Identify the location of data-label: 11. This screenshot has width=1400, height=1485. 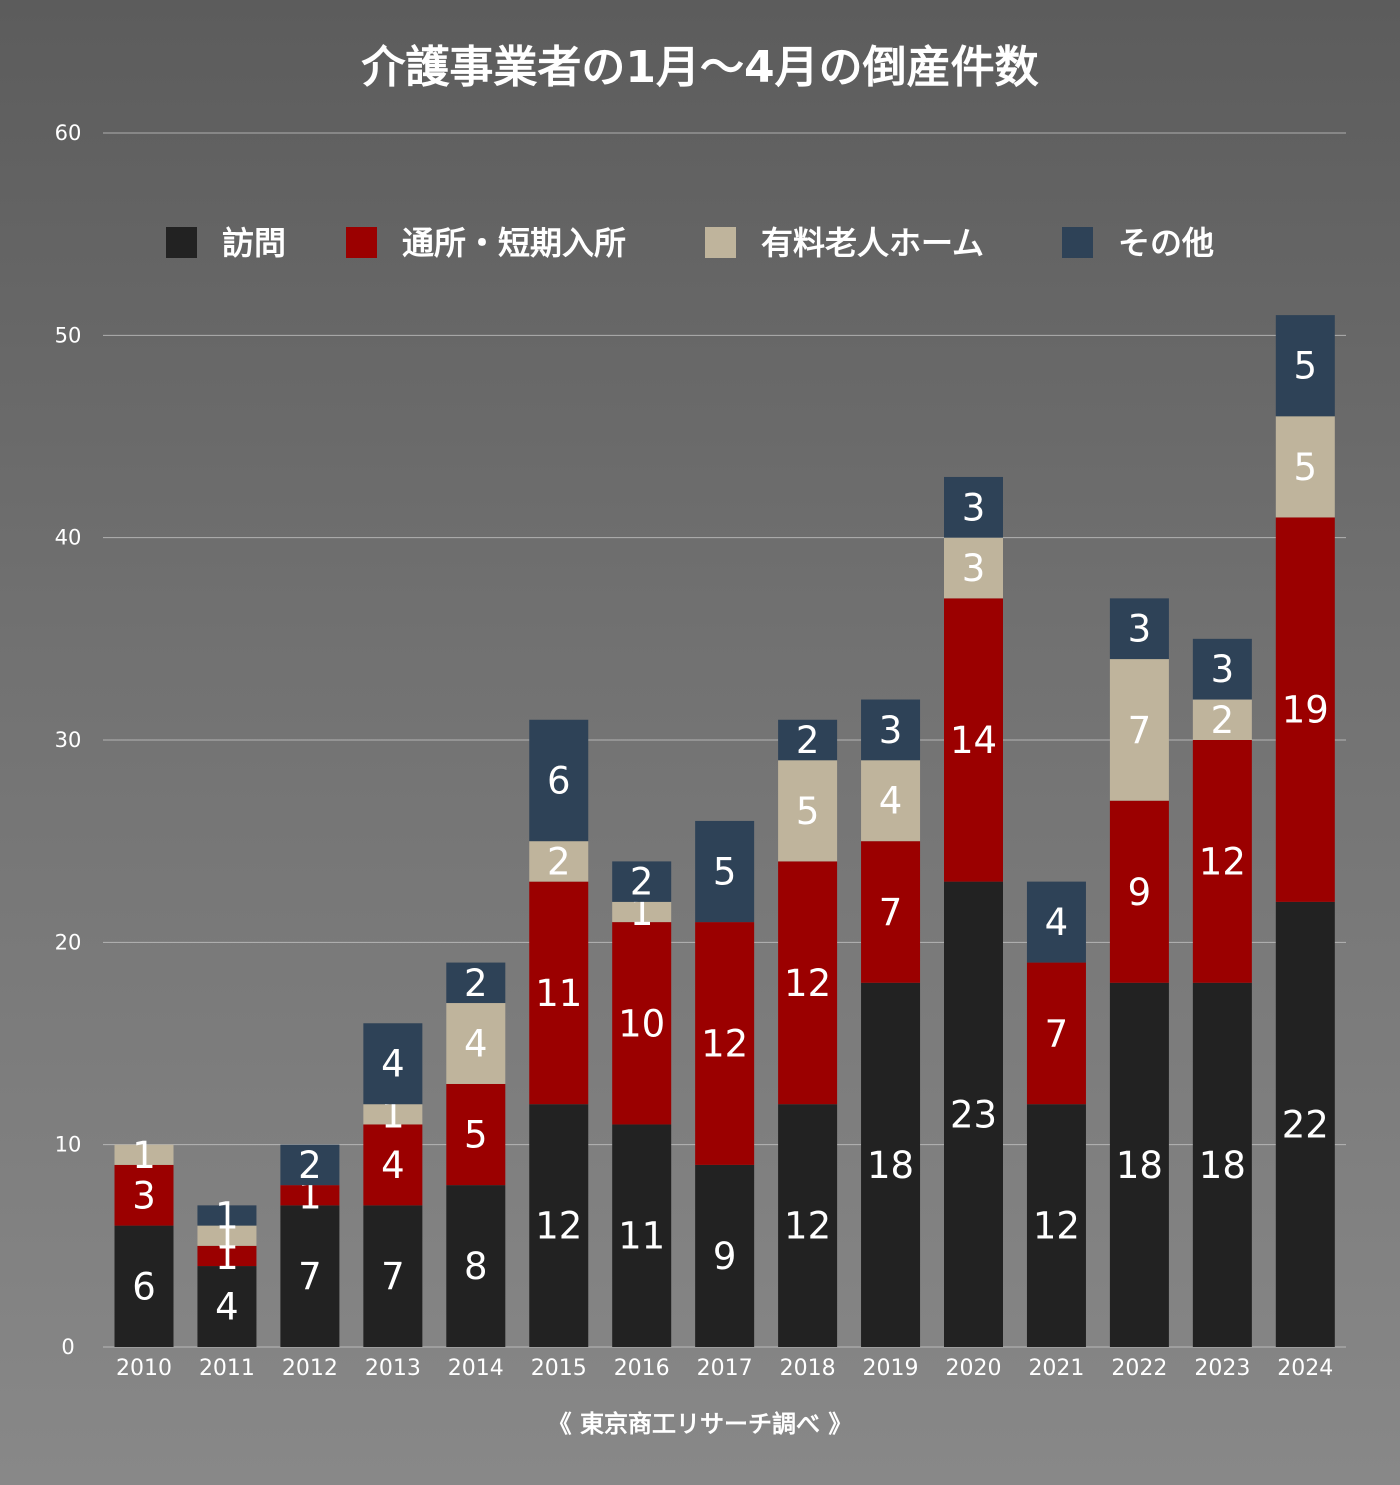
(641, 1236).